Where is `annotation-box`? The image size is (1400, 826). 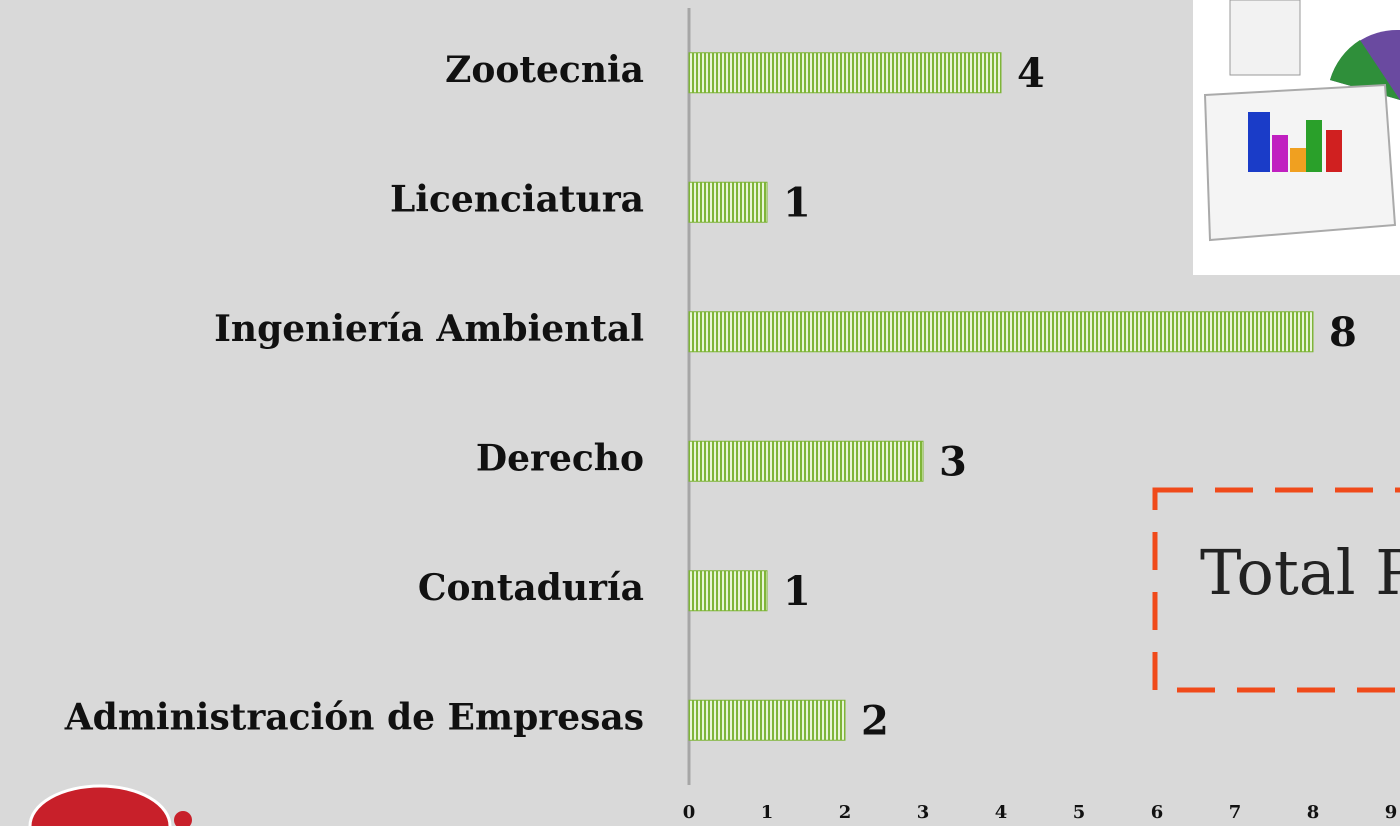 annotation-box is located at coordinates (1276, 590).